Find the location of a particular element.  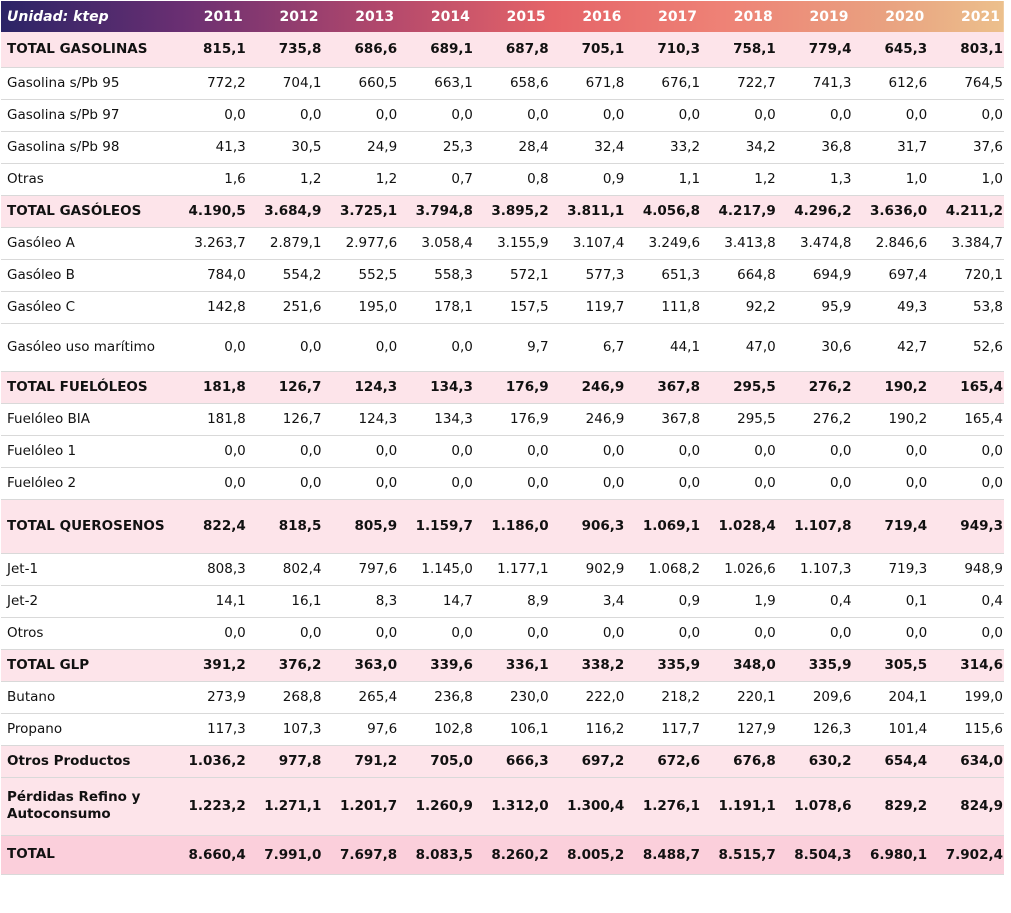

cell-value: 1.186,0 is located at coordinates (511, 526).